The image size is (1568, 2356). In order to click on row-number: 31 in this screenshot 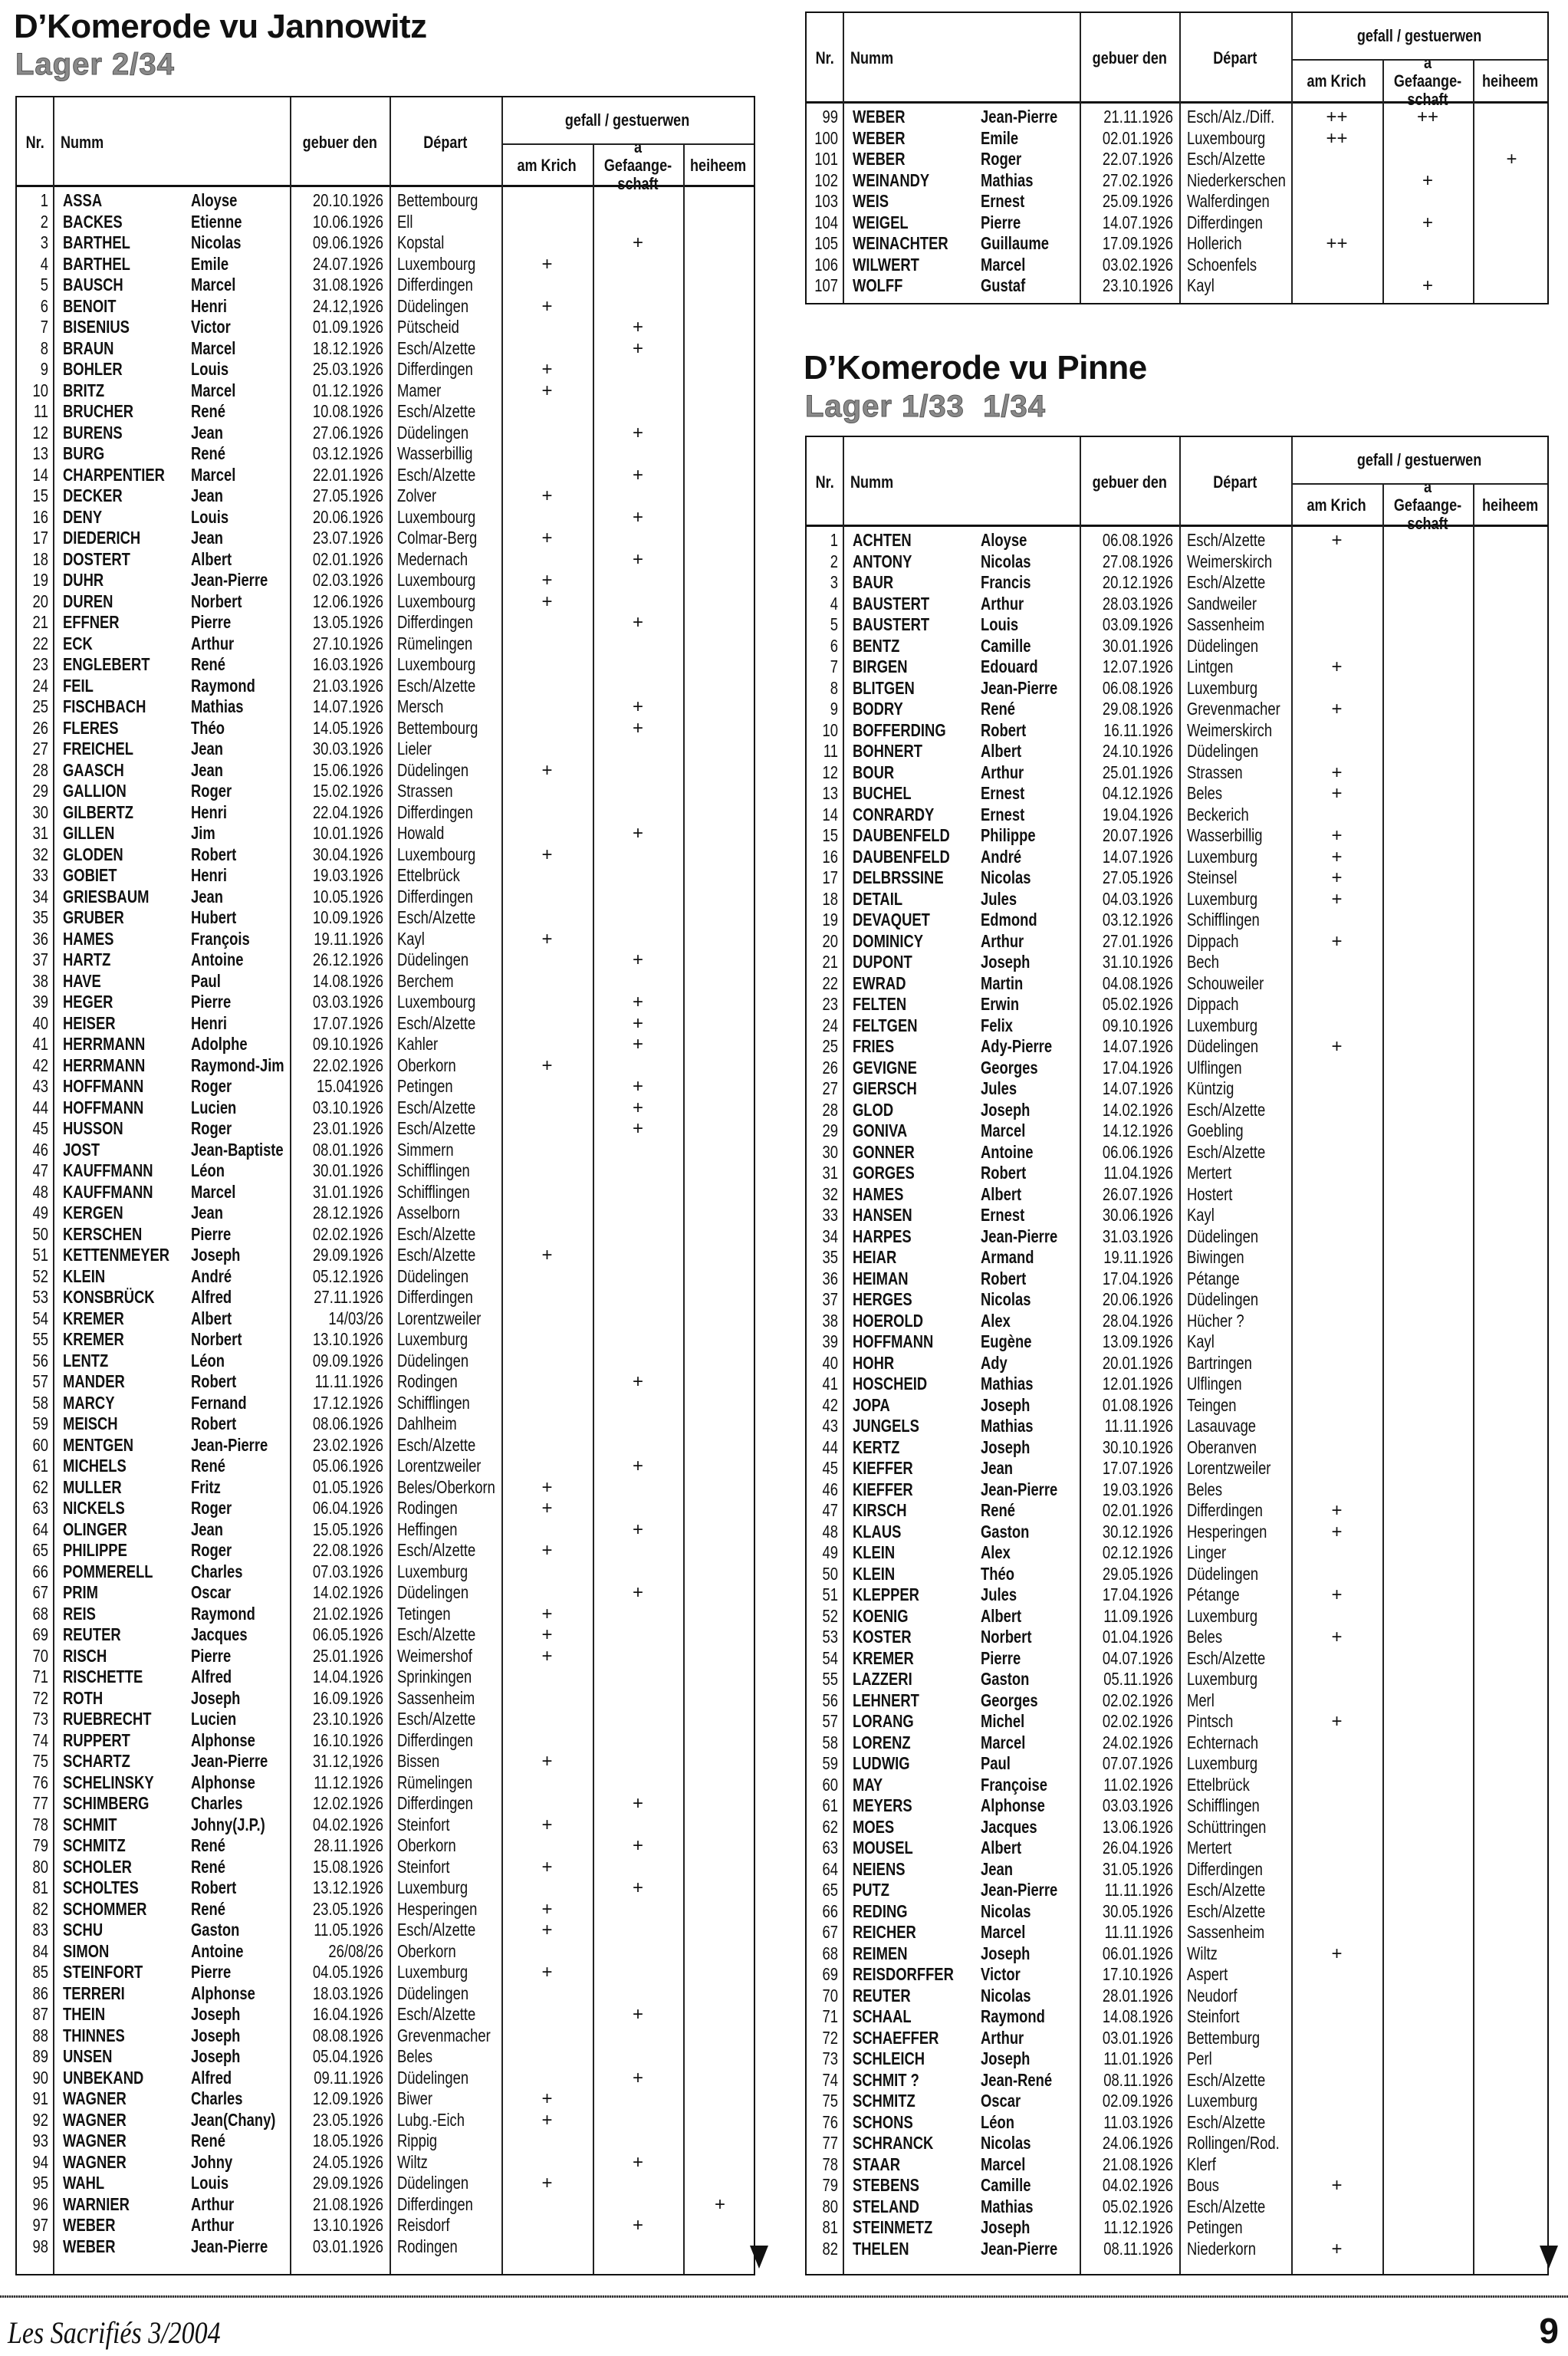, I will do `click(40, 833)`.